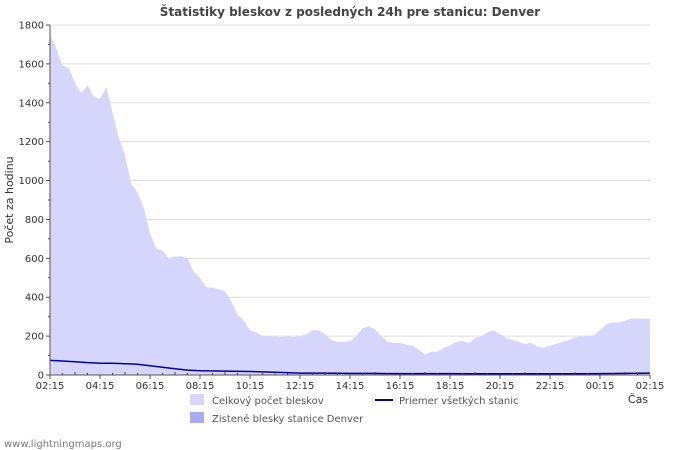  I want to click on x-tick-label-4: 10:15, so click(250, 386).